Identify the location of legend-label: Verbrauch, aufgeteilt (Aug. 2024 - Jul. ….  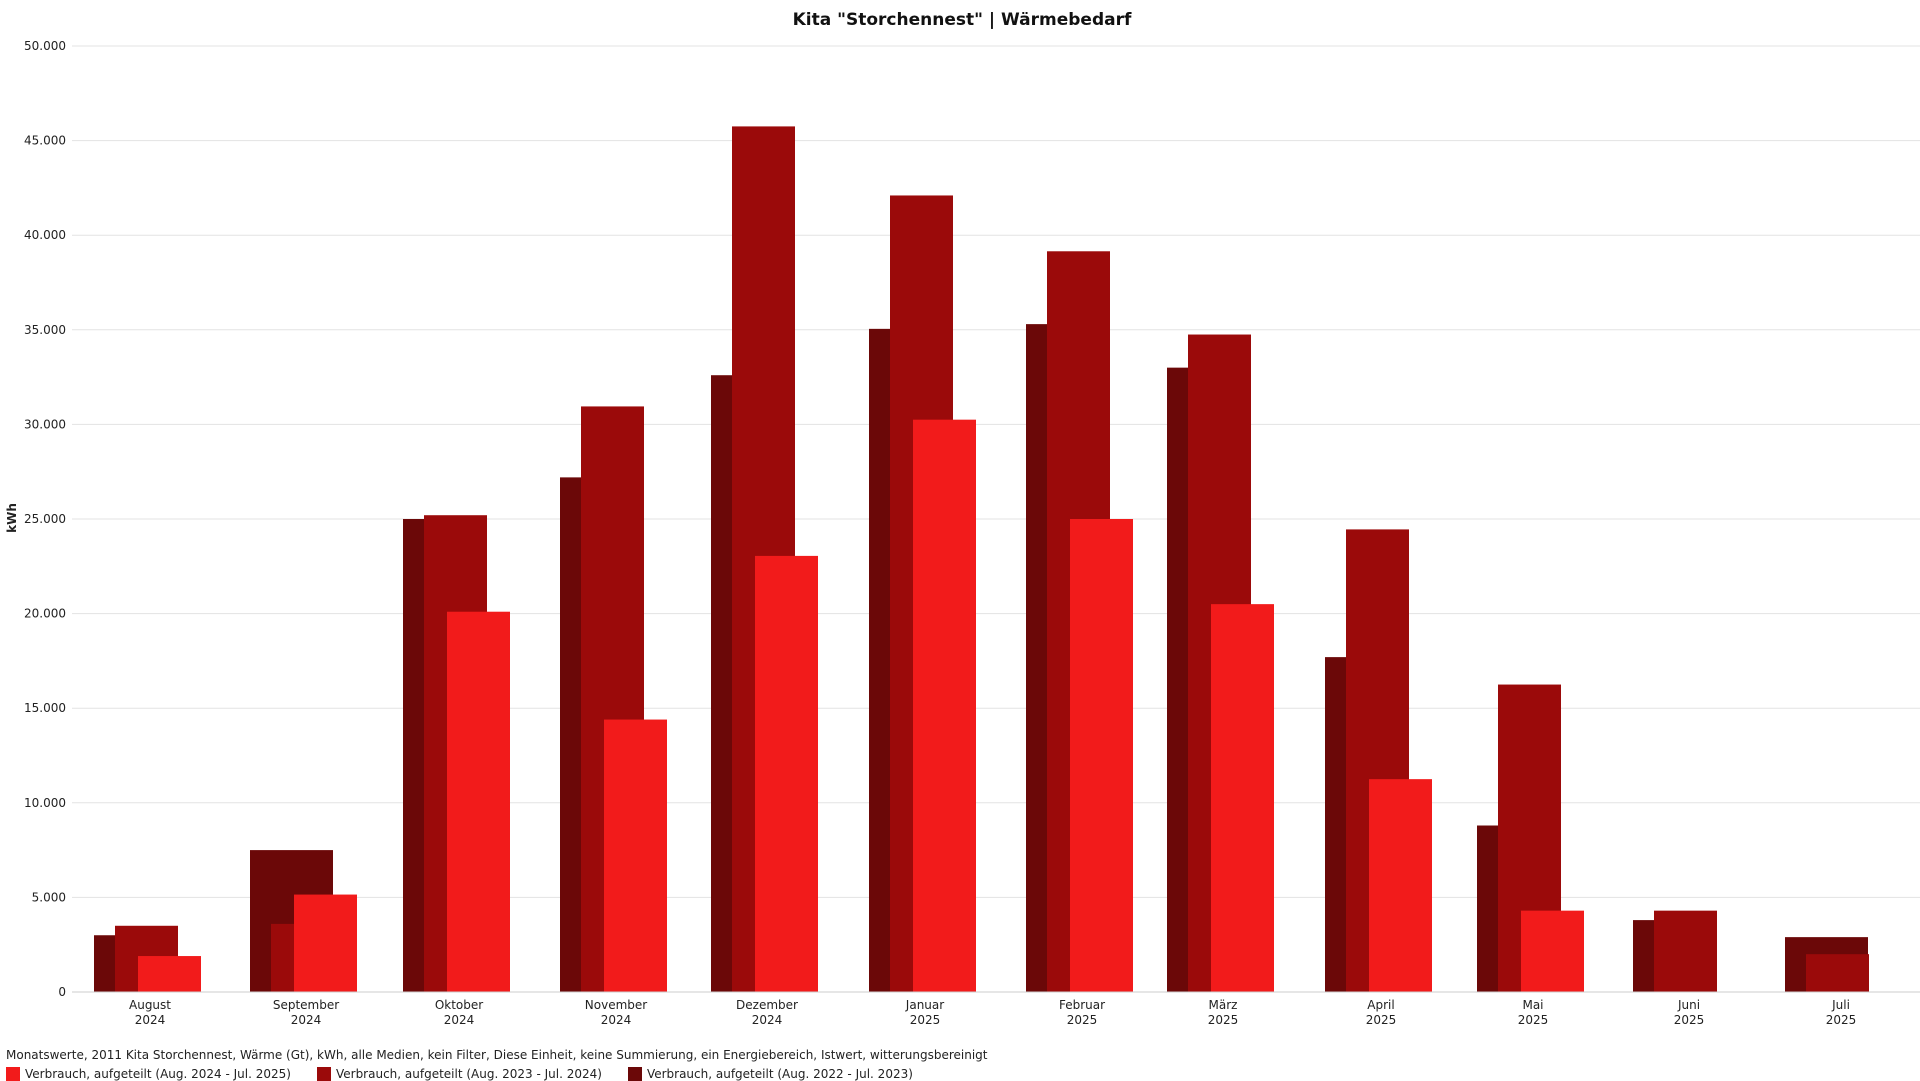
(158, 1074).